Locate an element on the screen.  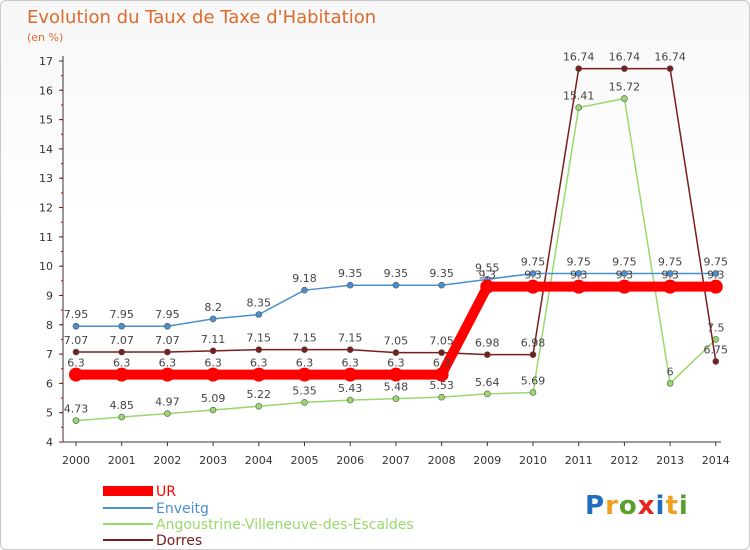
data-label: 16.74 is located at coordinates (625, 57).